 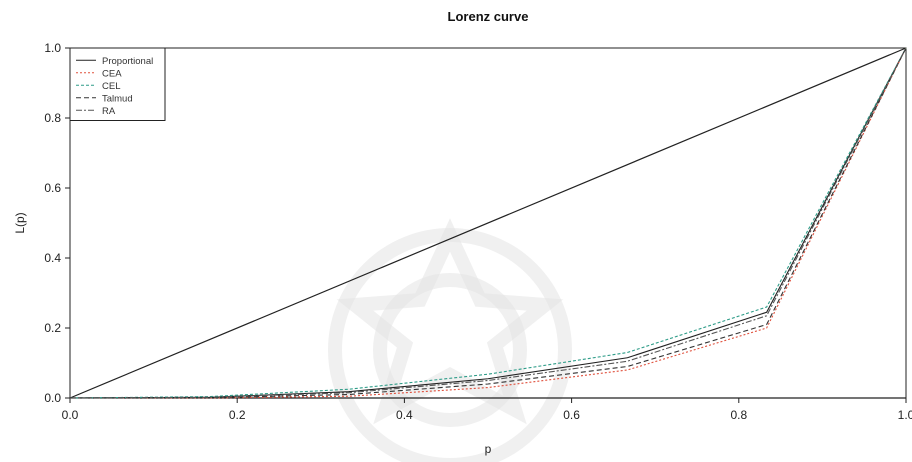 I want to click on legend-label-cea: CEA, so click(x=112, y=73).